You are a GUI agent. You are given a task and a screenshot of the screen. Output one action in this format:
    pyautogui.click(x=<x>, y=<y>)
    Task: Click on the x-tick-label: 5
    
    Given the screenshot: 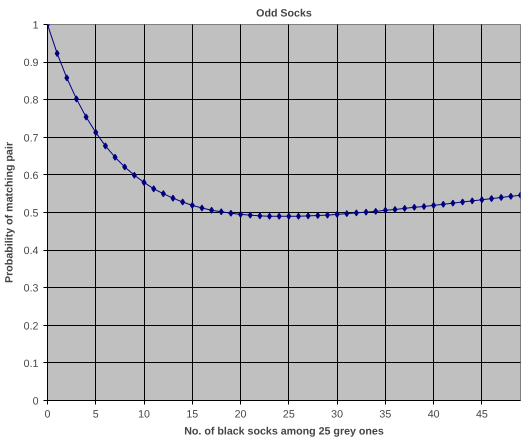 What is the action you would take?
    pyautogui.click(x=95, y=414)
    